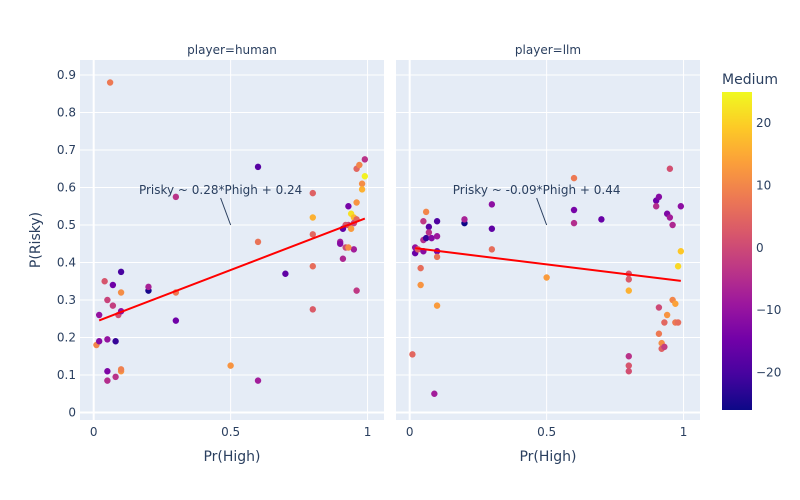 This screenshot has width=800, height=500. What do you see at coordinates (66, 113) in the screenshot?
I see `y-tick-label: 0.8` at bounding box center [66, 113].